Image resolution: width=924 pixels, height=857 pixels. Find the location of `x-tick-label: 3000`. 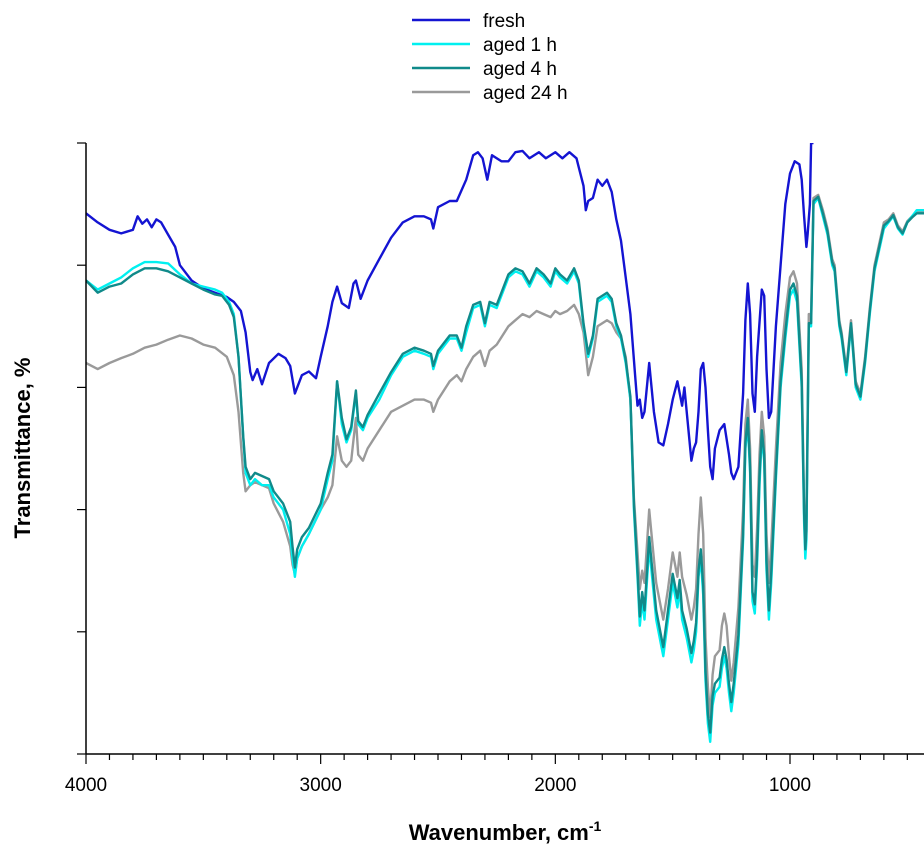

x-tick-label: 3000 is located at coordinates (321, 785).